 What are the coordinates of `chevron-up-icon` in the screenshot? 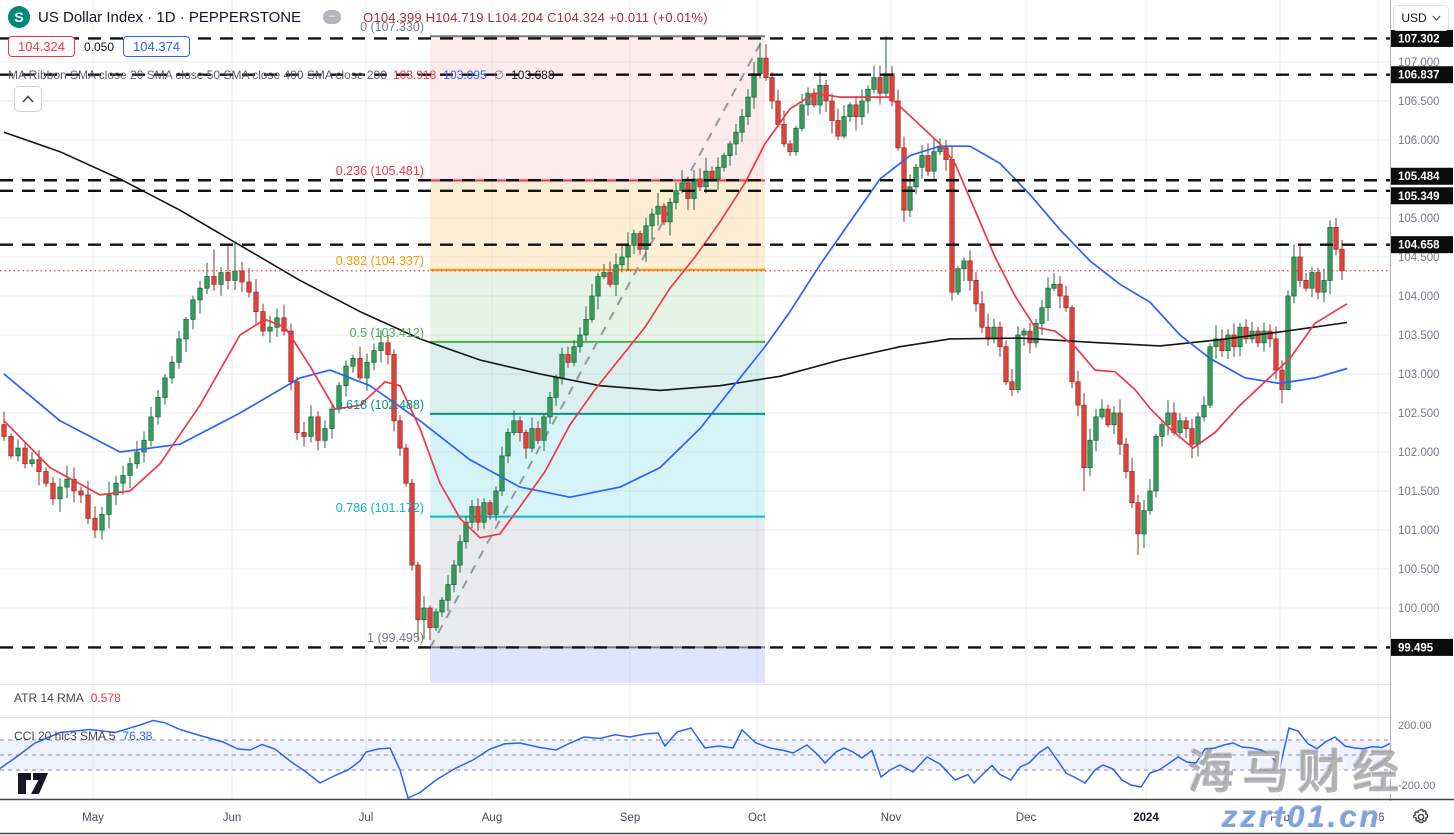 It's located at (28, 99).